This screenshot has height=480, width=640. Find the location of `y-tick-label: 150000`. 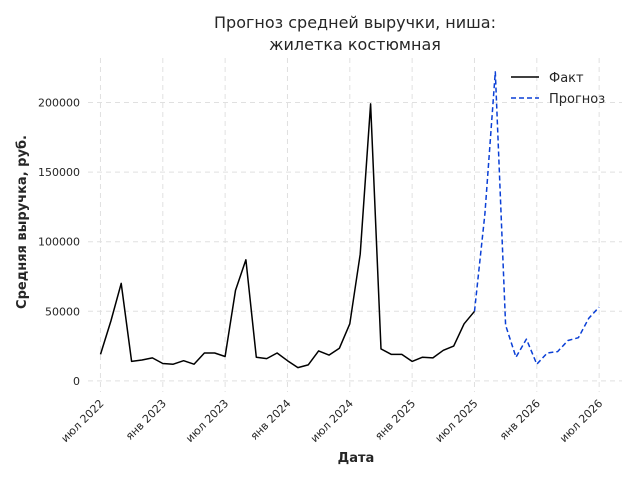

y-tick-label: 150000 is located at coordinates (59, 172).